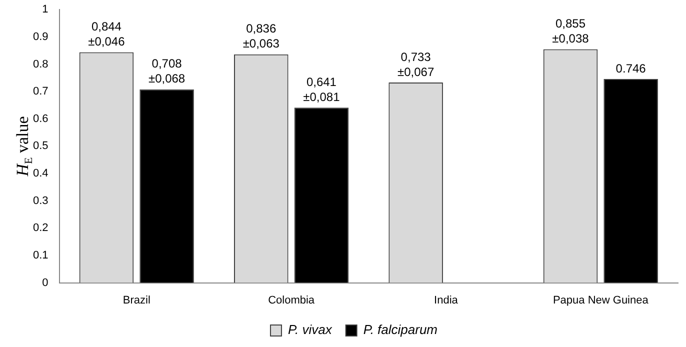 The height and width of the screenshot is (347, 686). What do you see at coordinates (571, 31) in the screenshot?
I see `data-label: 0,855 ±0,038` at bounding box center [571, 31].